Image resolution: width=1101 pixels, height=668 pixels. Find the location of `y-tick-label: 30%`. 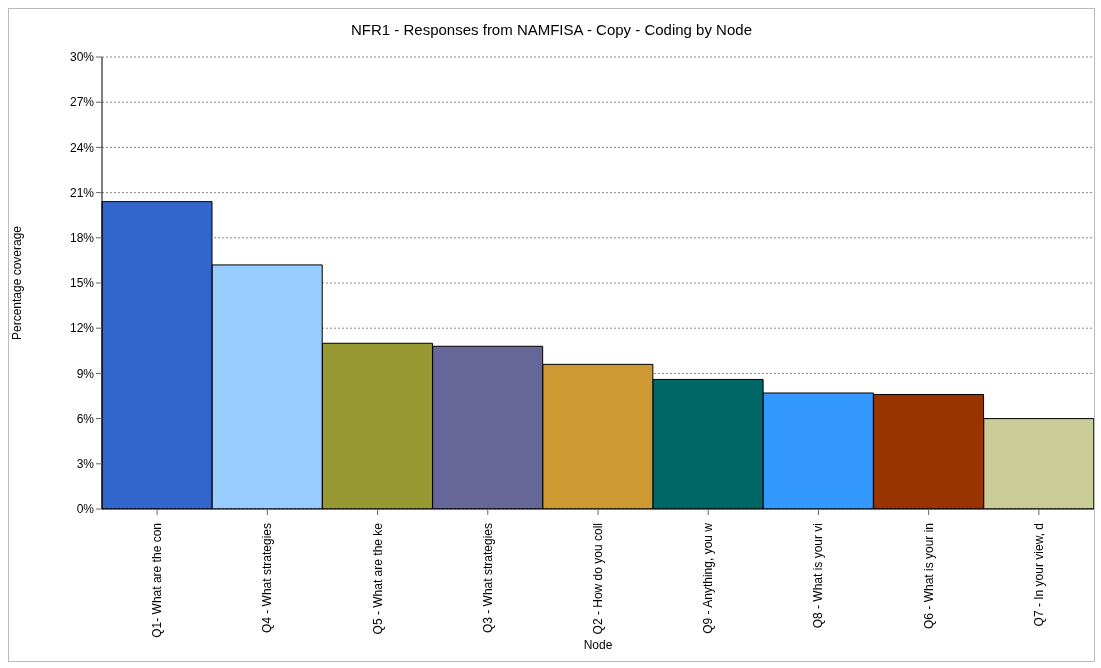

y-tick-label: 30% is located at coordinates (82, 57).